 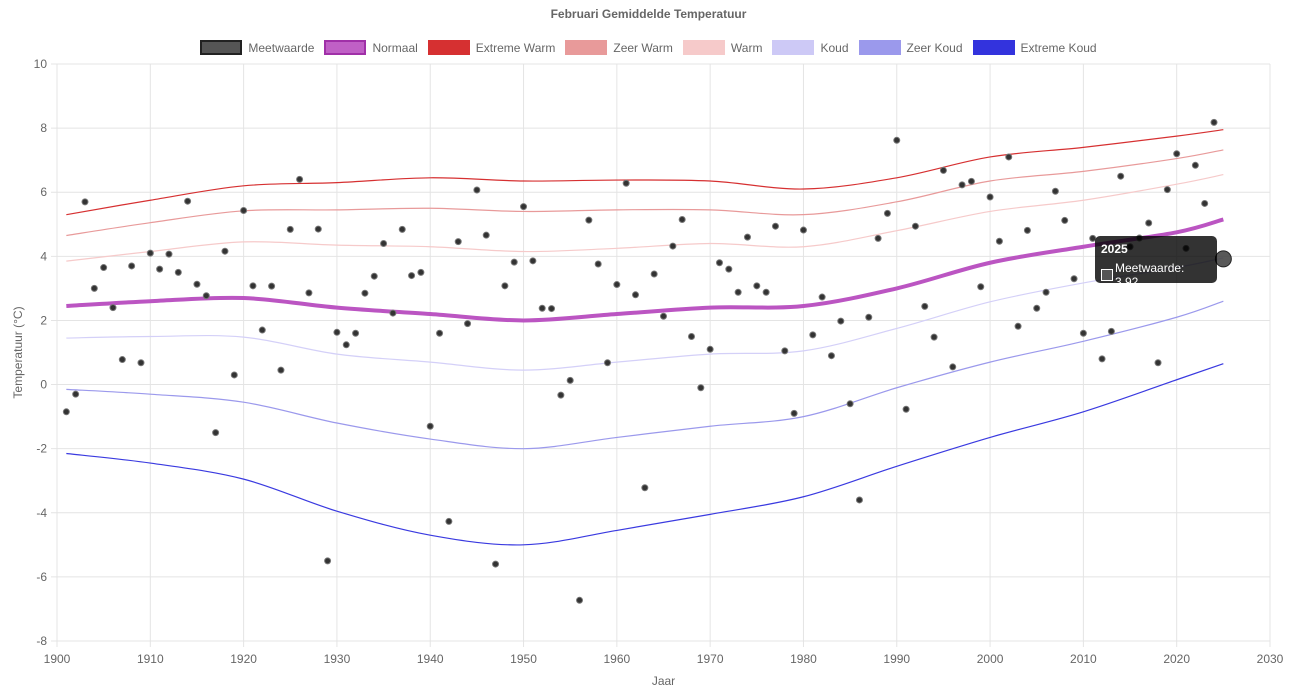 I want to click on legend-item-koud: Koud, so click(x=810, y=47).